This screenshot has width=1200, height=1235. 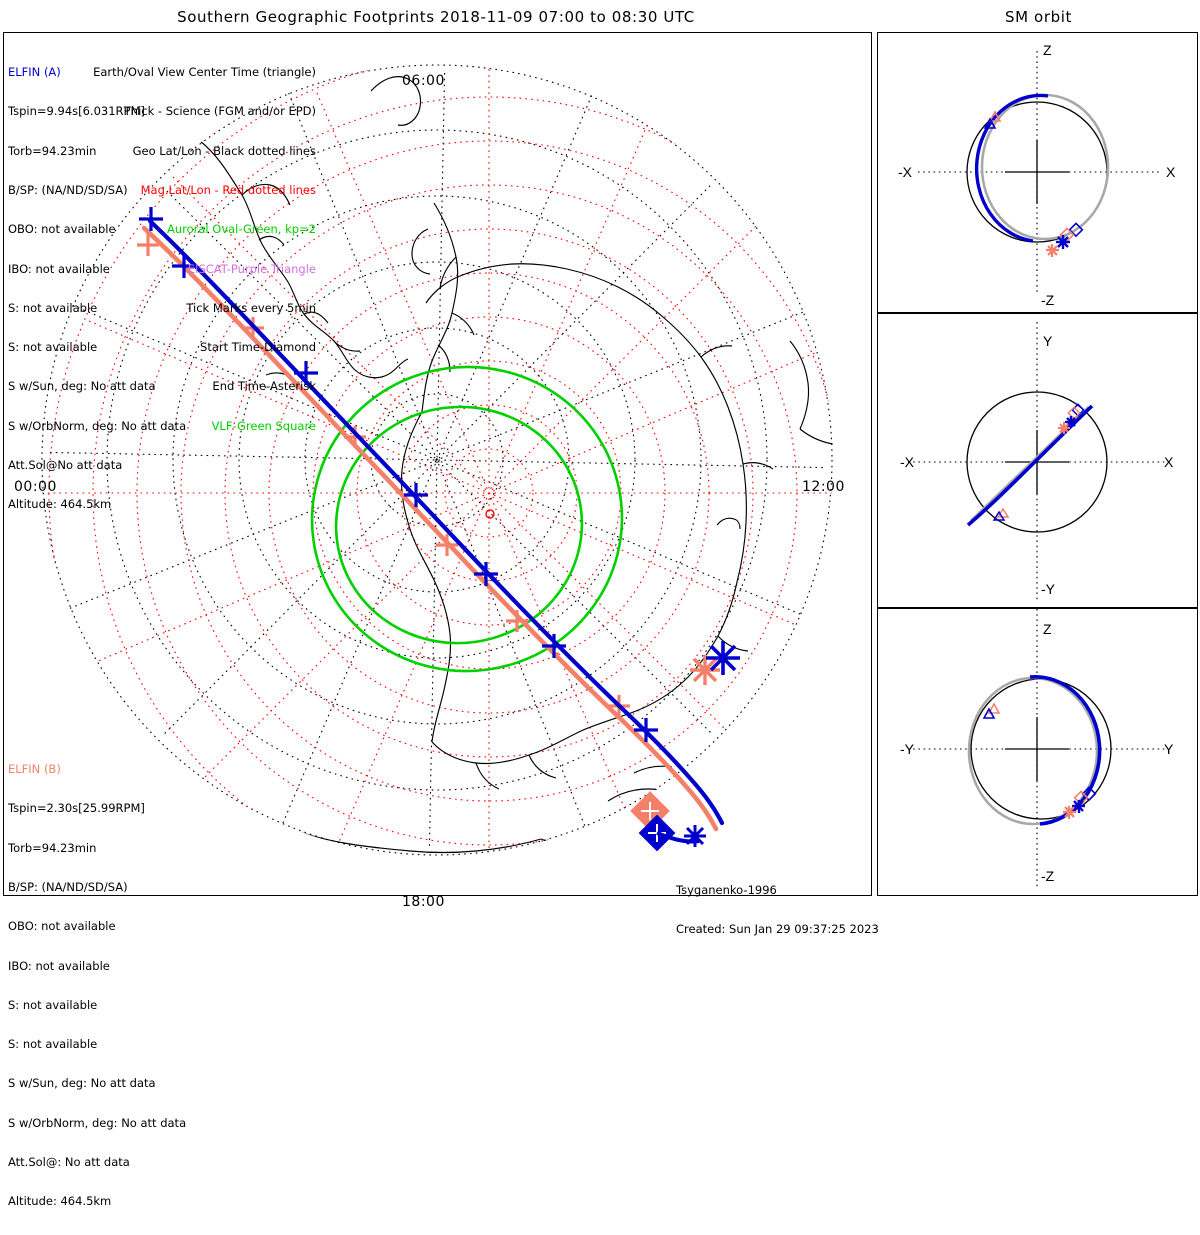 I want to click on orbit-ellipse-gray-xz, so click(x=1045, y=167).